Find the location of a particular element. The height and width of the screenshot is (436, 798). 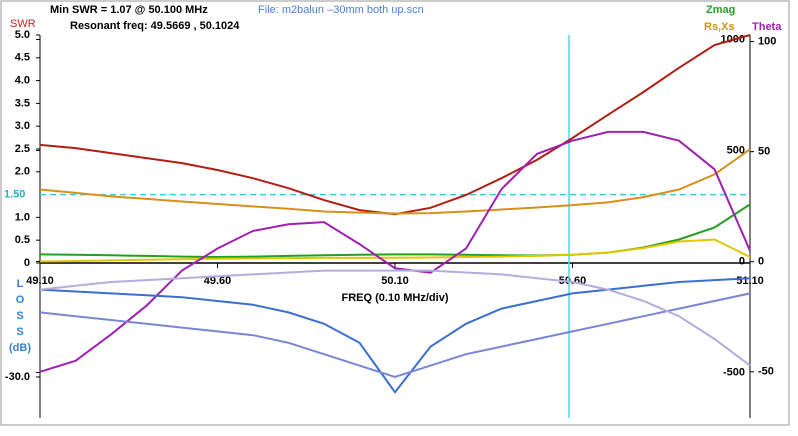

y-tick-label: 500 is located at coordinates (736, 150).